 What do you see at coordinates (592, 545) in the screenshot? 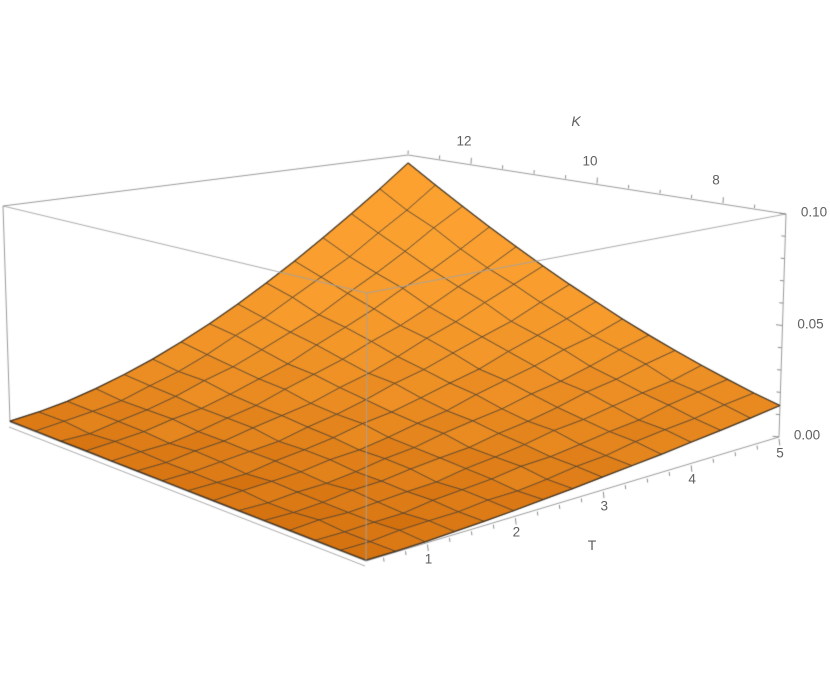
I see `x-axis-label: T` at bounding box center [592, 545].